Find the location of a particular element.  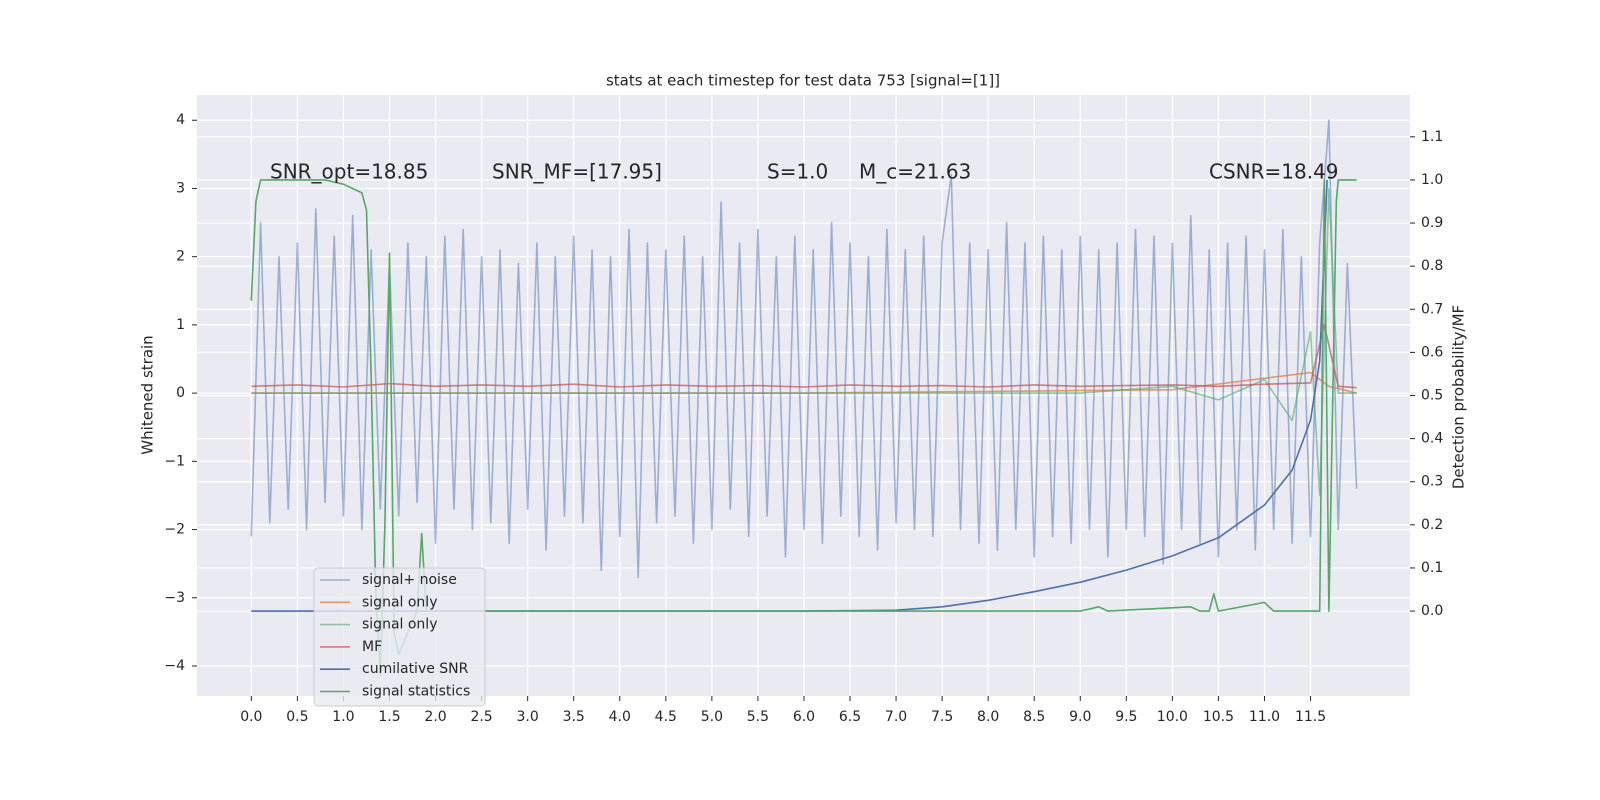

x-tick-label: 4.0 is located at coordinates (620, 717).